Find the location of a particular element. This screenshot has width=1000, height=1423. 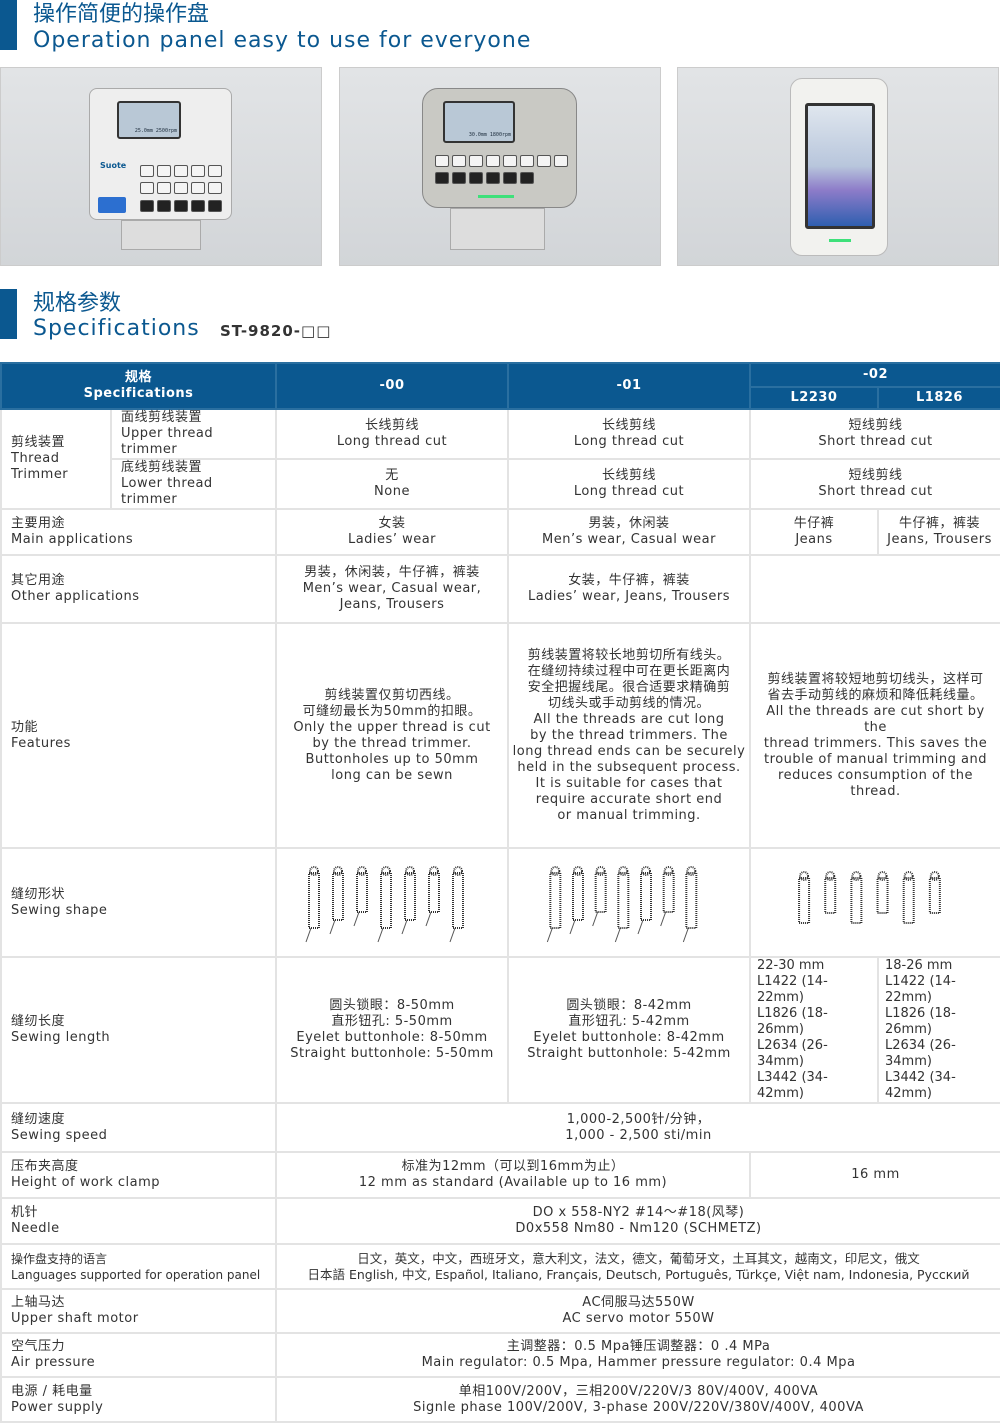

cell-line: All the threads are cut long is located at coordinates (629, 719).